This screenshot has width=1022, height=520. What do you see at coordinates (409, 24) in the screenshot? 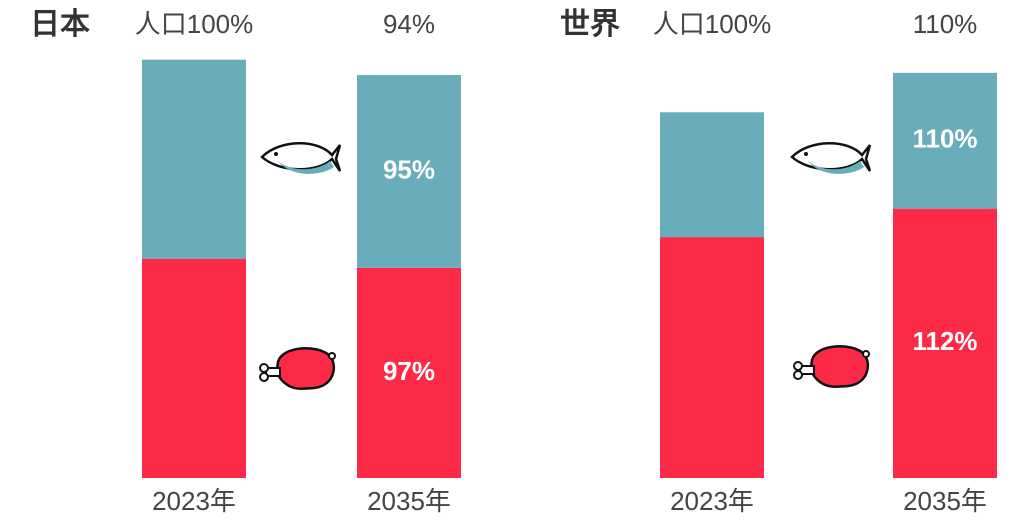
I see `top-label: 94%` at bounding box center [409, 24].